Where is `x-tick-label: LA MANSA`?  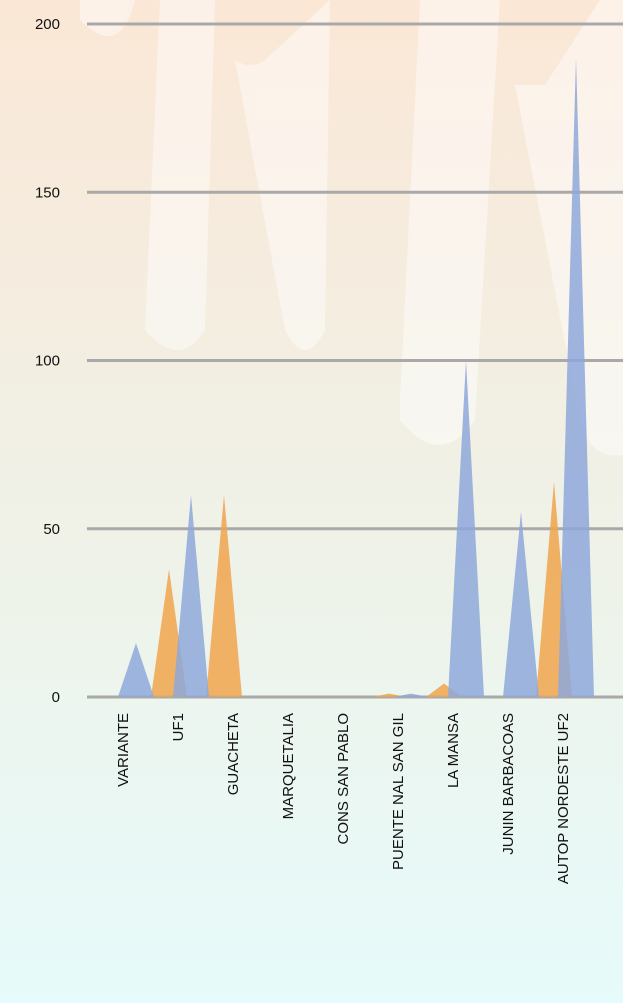 x-tick-label: LA MANSA is located at coordinates (453, 750).